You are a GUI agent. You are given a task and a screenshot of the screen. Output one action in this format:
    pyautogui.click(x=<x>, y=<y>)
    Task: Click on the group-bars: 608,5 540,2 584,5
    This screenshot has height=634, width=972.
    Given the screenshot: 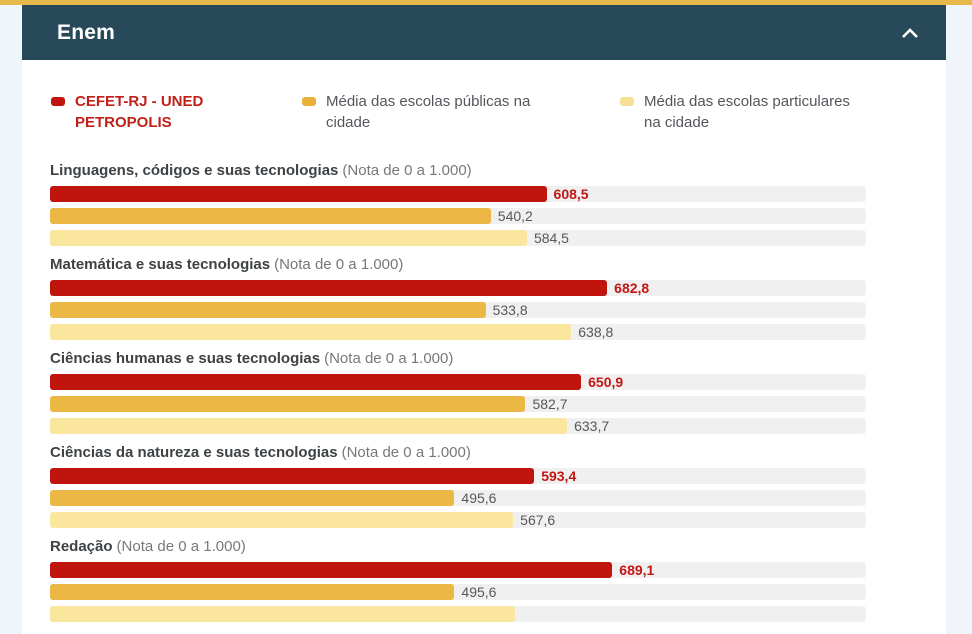 What is the action you would take?
    pyautogui.click(x=458, y=216)
    